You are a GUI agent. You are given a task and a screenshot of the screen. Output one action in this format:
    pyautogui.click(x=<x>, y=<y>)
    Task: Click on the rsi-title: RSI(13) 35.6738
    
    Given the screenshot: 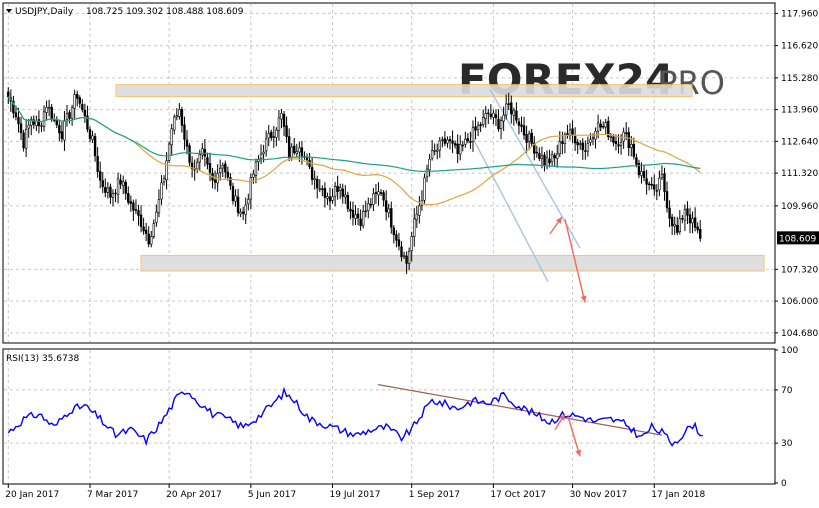 What is the action you would take?
    pyautogui.click(x=42, y=359)
    